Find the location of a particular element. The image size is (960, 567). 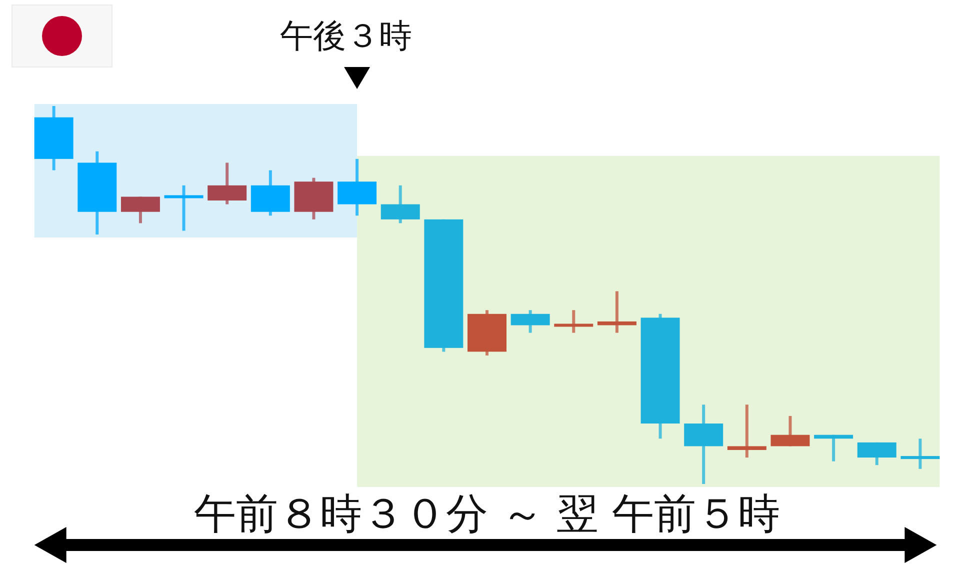

text: 午後３時 is located at coordinates (346, 35).